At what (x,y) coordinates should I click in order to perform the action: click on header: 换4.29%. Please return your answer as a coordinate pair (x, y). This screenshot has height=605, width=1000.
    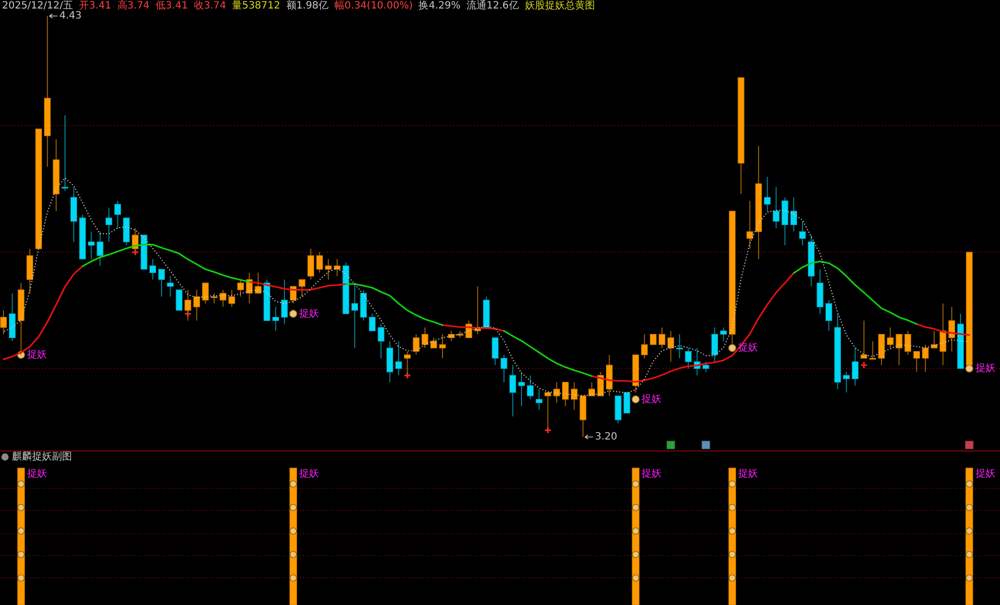
    Looking at the image, I should click on (439, 6).